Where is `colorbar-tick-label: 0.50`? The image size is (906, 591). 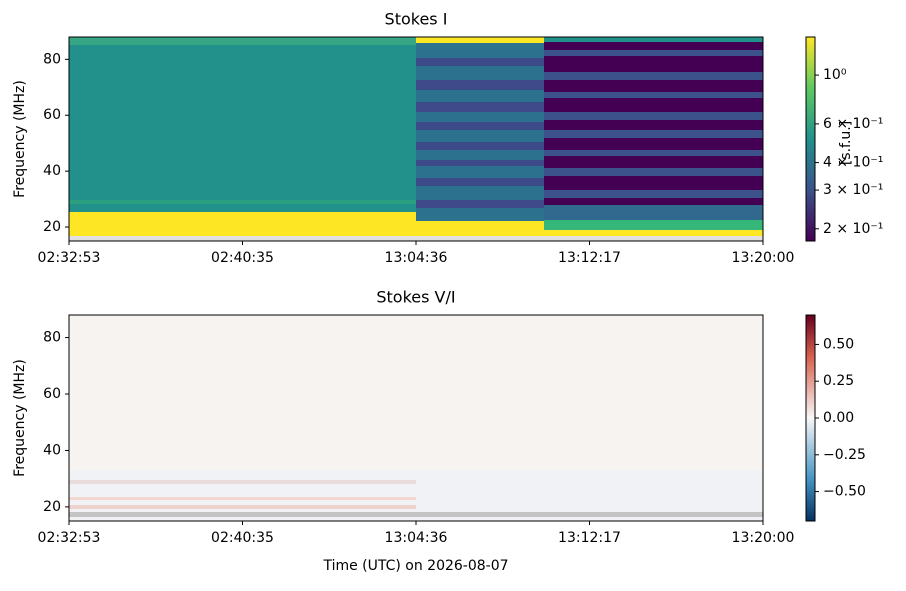 colorbar-tick-label: 0.50 is located at coordinates (838, 344).